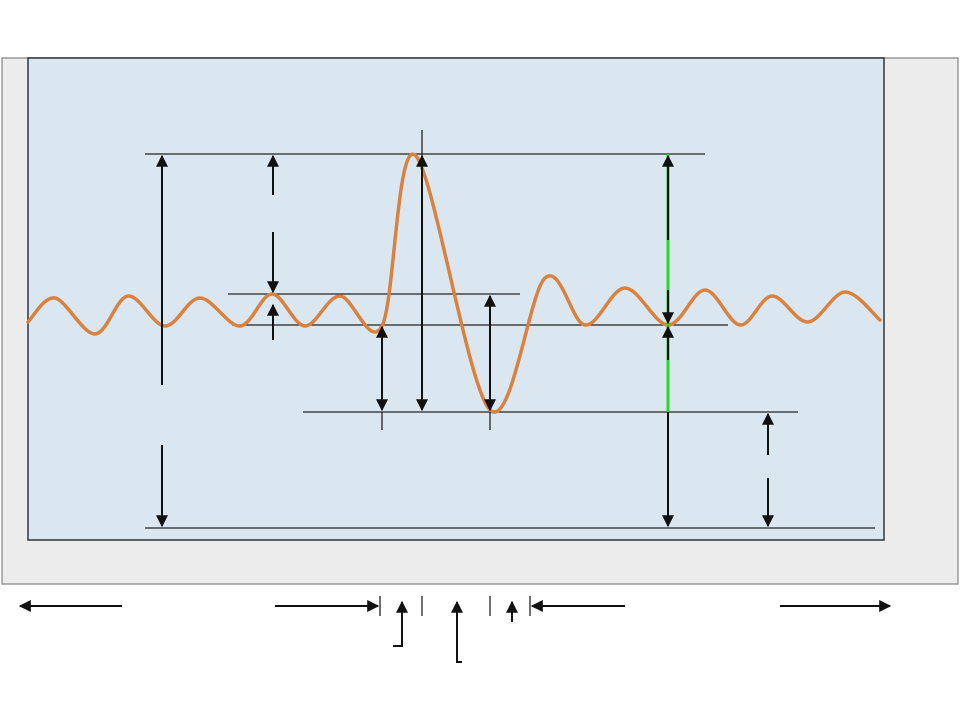 This screenshot has height=720, width=960. I want to click on bottom-arrows, so click(455, 629).